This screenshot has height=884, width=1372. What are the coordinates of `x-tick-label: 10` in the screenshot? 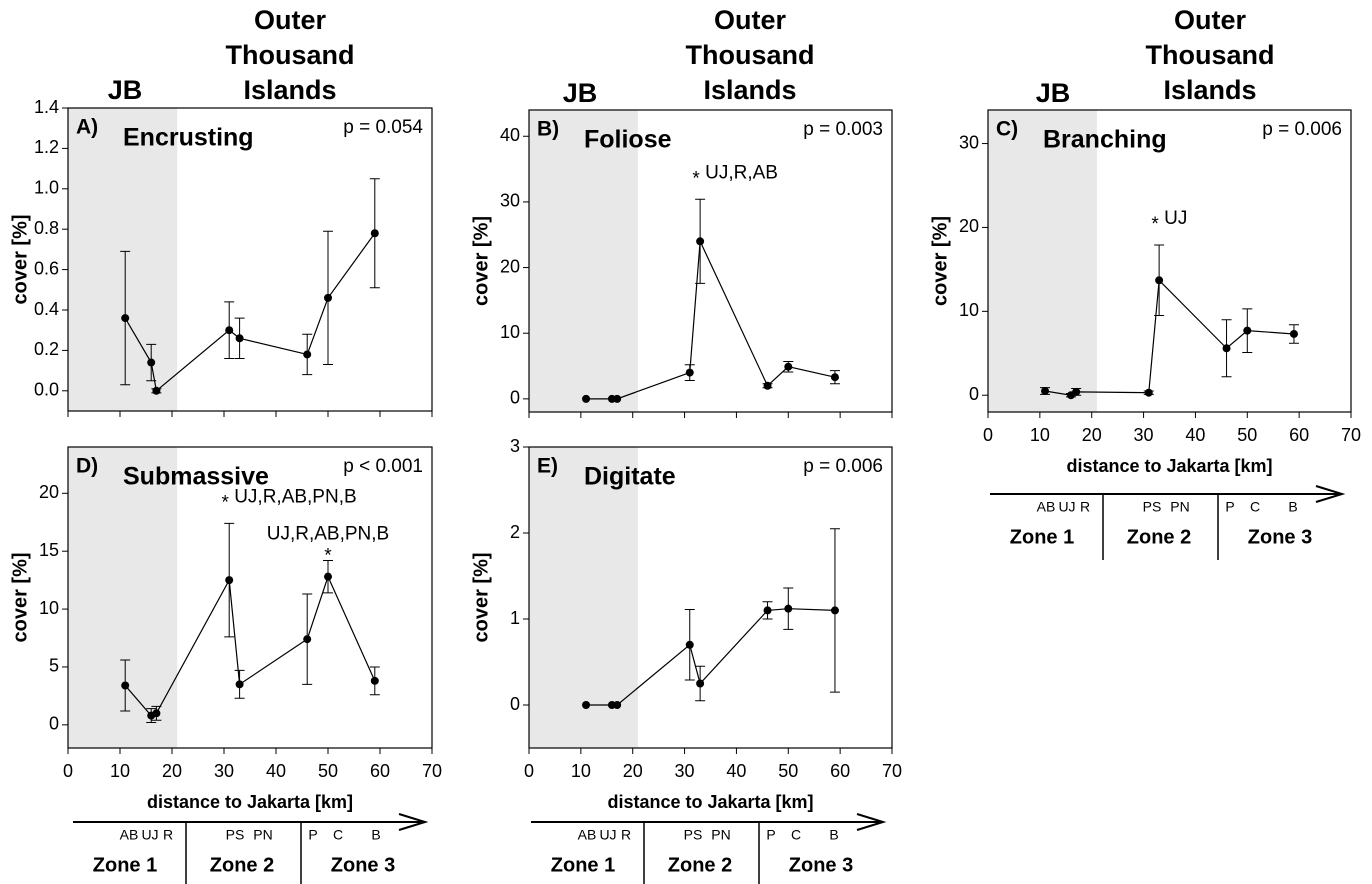 It's located at (120, 771).